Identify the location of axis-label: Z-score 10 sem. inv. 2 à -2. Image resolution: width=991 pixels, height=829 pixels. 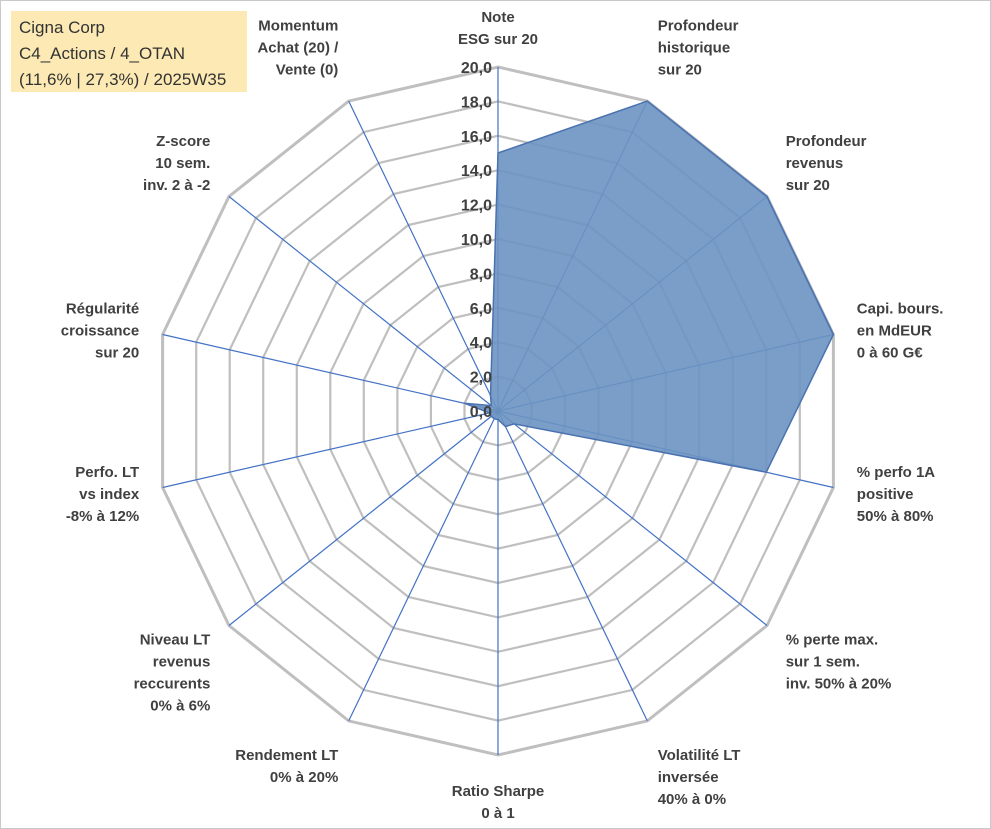
(176, 163).